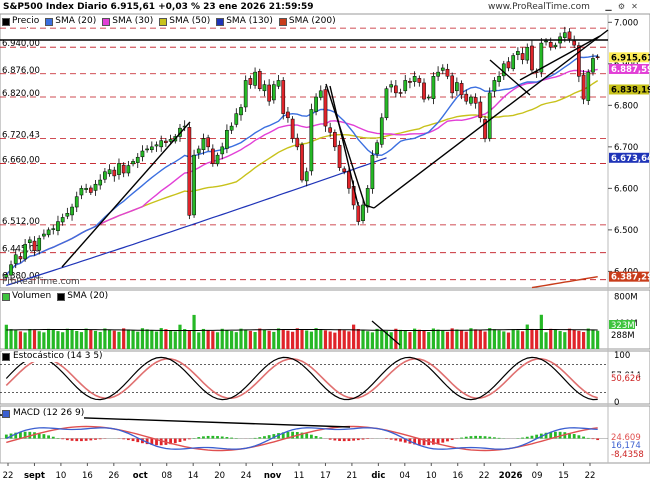 The image size is (650, 483). What do you see at coordinates (246, 21) in the screenshot?
I see `price-legend-item: SMA (130)` at bounding box center [246, 21].